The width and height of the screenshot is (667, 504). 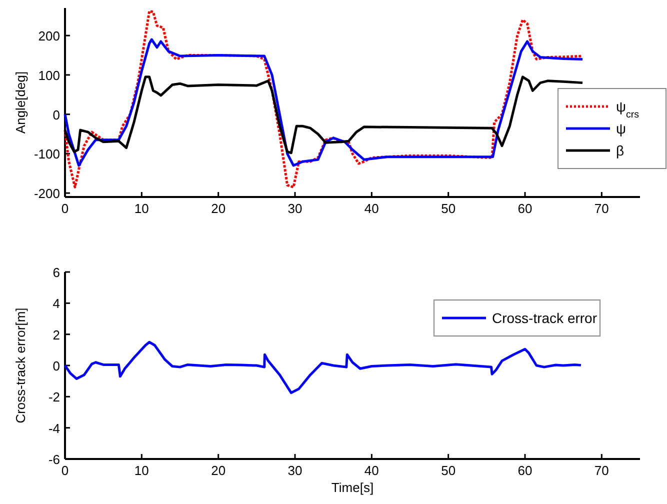 What do you see at coordinates (545, 318) in the screenshot?
I see `legend-label: Cross-track error` at bounding box center [545, 318].